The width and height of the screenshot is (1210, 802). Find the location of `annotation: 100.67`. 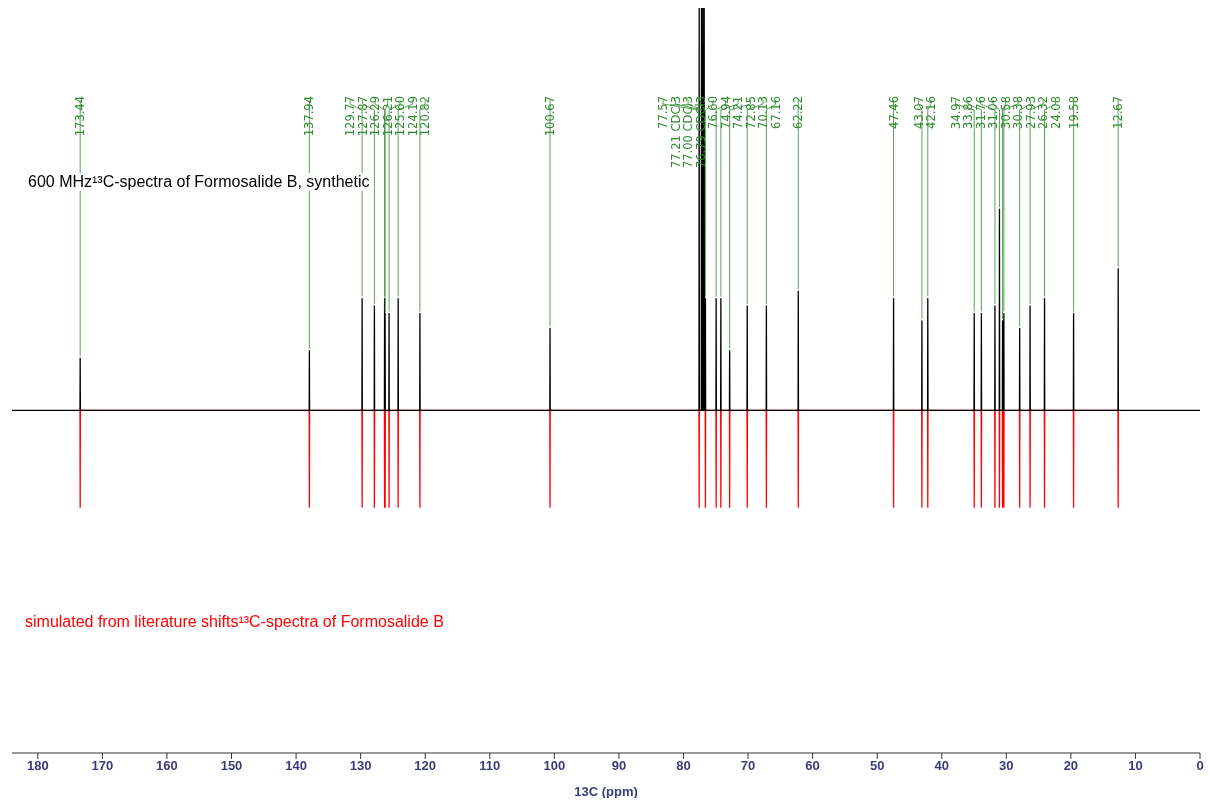

annotation: 100.67 is located at coordinates (550, 116).